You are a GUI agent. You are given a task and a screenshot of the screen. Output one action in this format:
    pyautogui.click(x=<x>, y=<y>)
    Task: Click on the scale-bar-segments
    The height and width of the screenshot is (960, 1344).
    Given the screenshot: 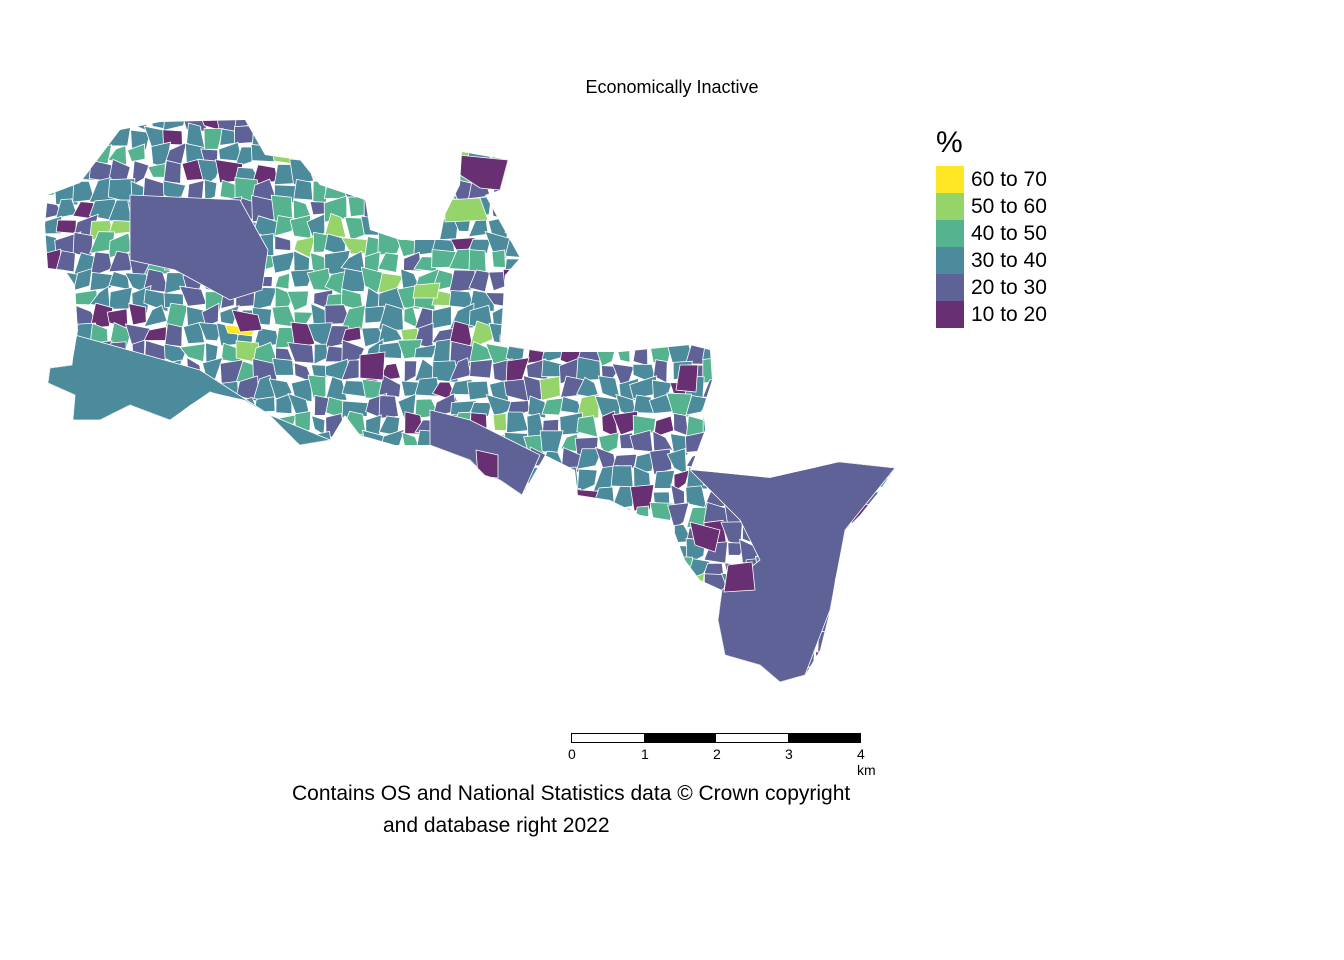 What is the action you would take?
    pyautogui.click(x=716, y=738)
    